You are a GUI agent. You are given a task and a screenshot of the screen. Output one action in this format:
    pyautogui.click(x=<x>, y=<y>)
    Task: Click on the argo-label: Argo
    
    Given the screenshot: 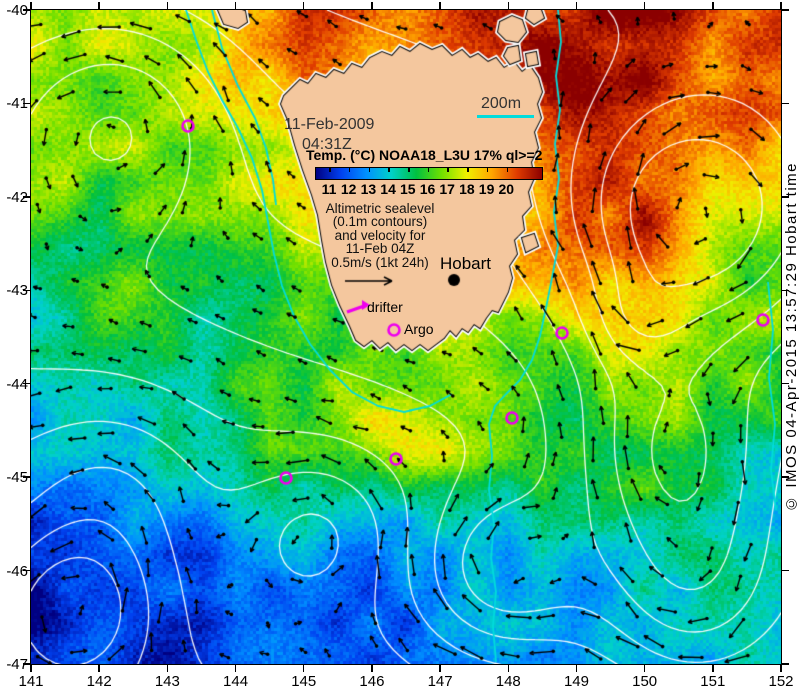 What is the action you would take?
    pyautogui.click(x=419, y=329)
    